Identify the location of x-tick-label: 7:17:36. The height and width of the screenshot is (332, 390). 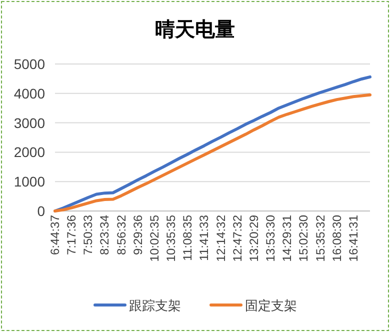
(71, 235).